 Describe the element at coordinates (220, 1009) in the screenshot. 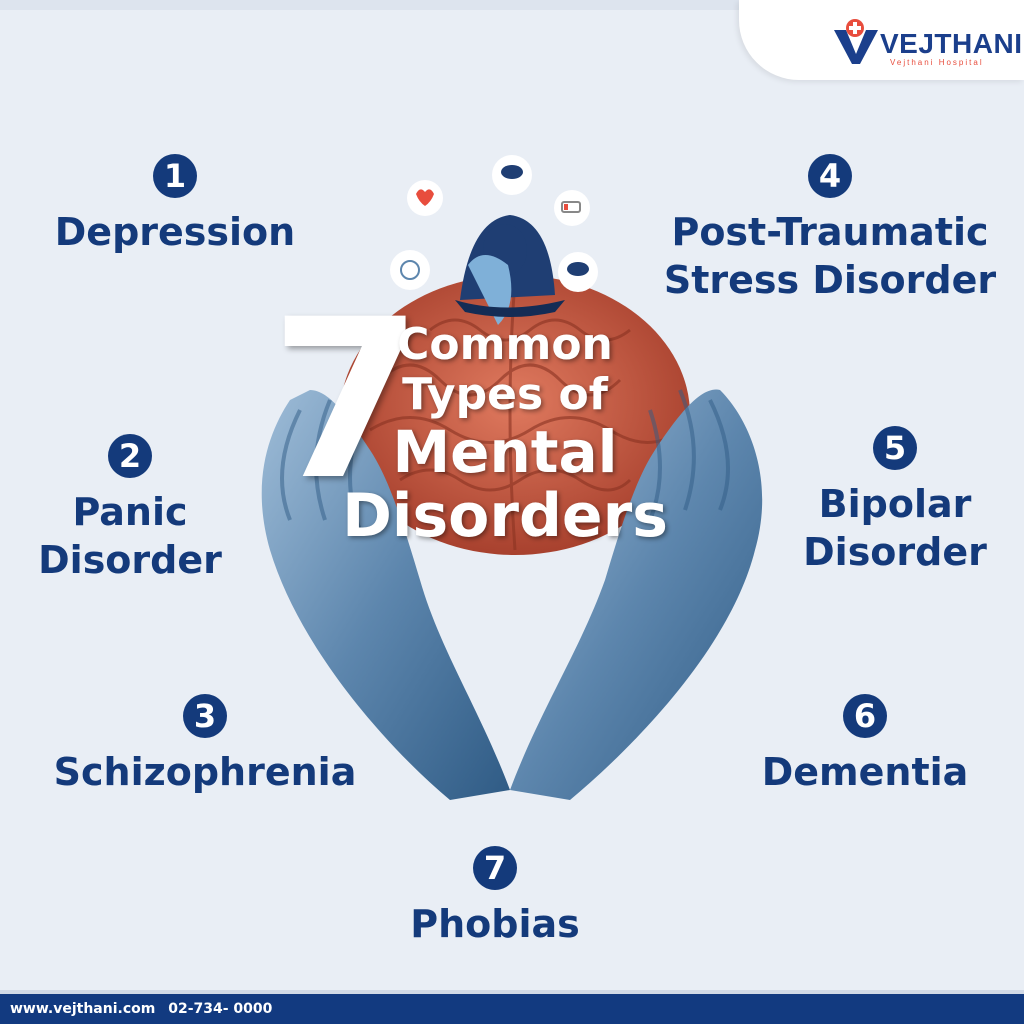

I see `phone-number: 02-734- 0000` at that location.